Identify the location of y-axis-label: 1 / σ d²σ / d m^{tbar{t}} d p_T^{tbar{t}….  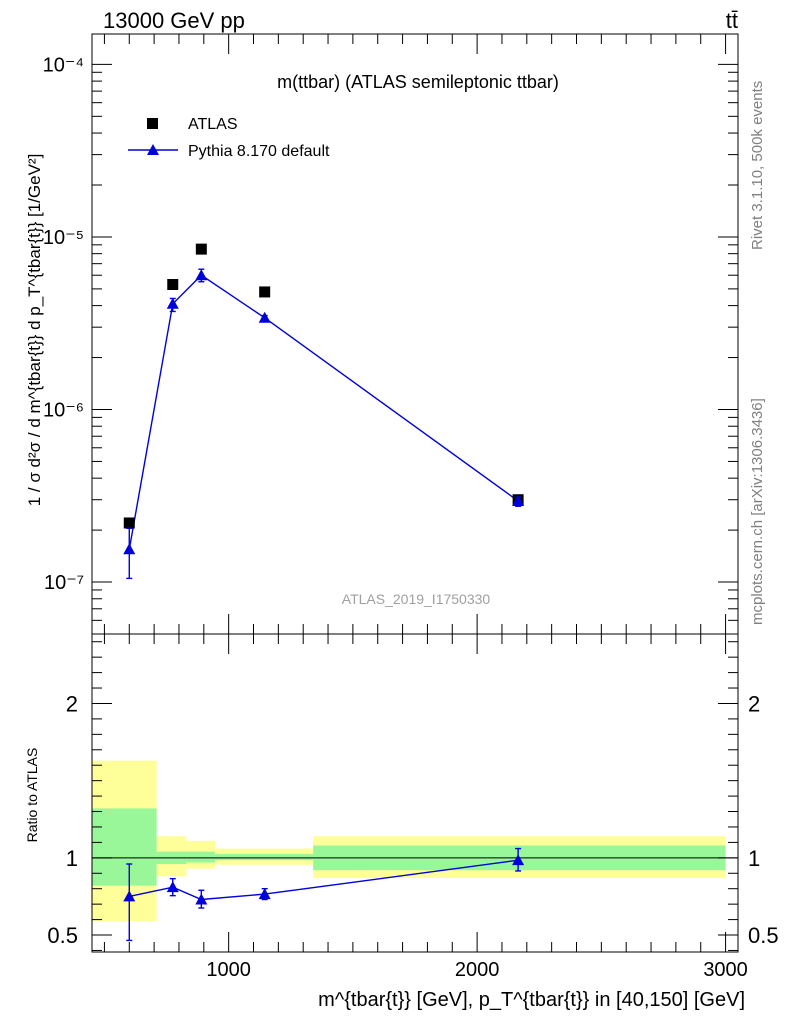
(34, 330).